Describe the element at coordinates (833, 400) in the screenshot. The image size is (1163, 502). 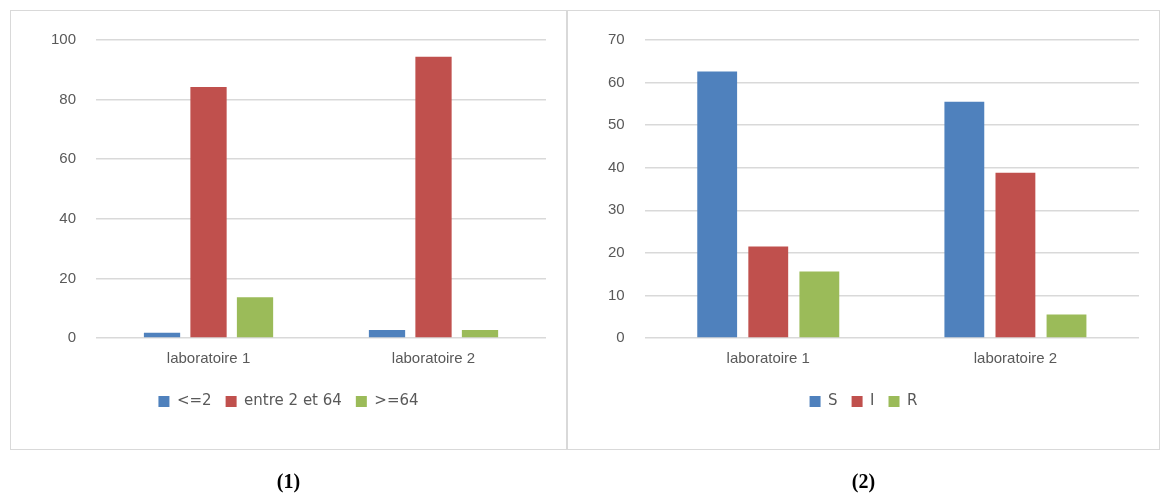
I see `legend-label: S` at that location.